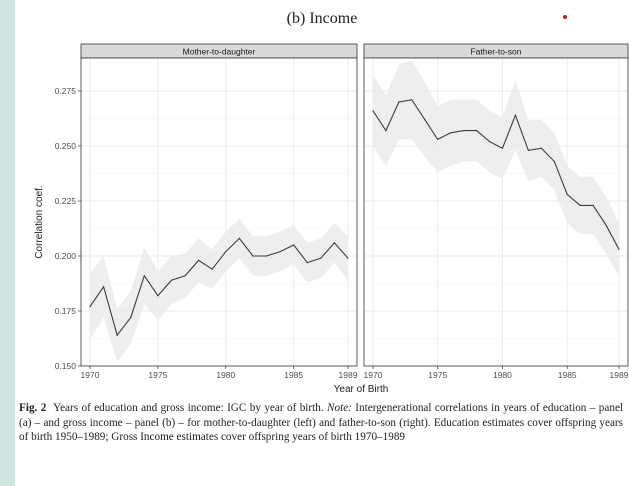 The height and width of the screenshot is (486, 629). Describe the element at coordinates (66, 311) in the screenshot. I see `y-tick-label: 0.175` at that location.